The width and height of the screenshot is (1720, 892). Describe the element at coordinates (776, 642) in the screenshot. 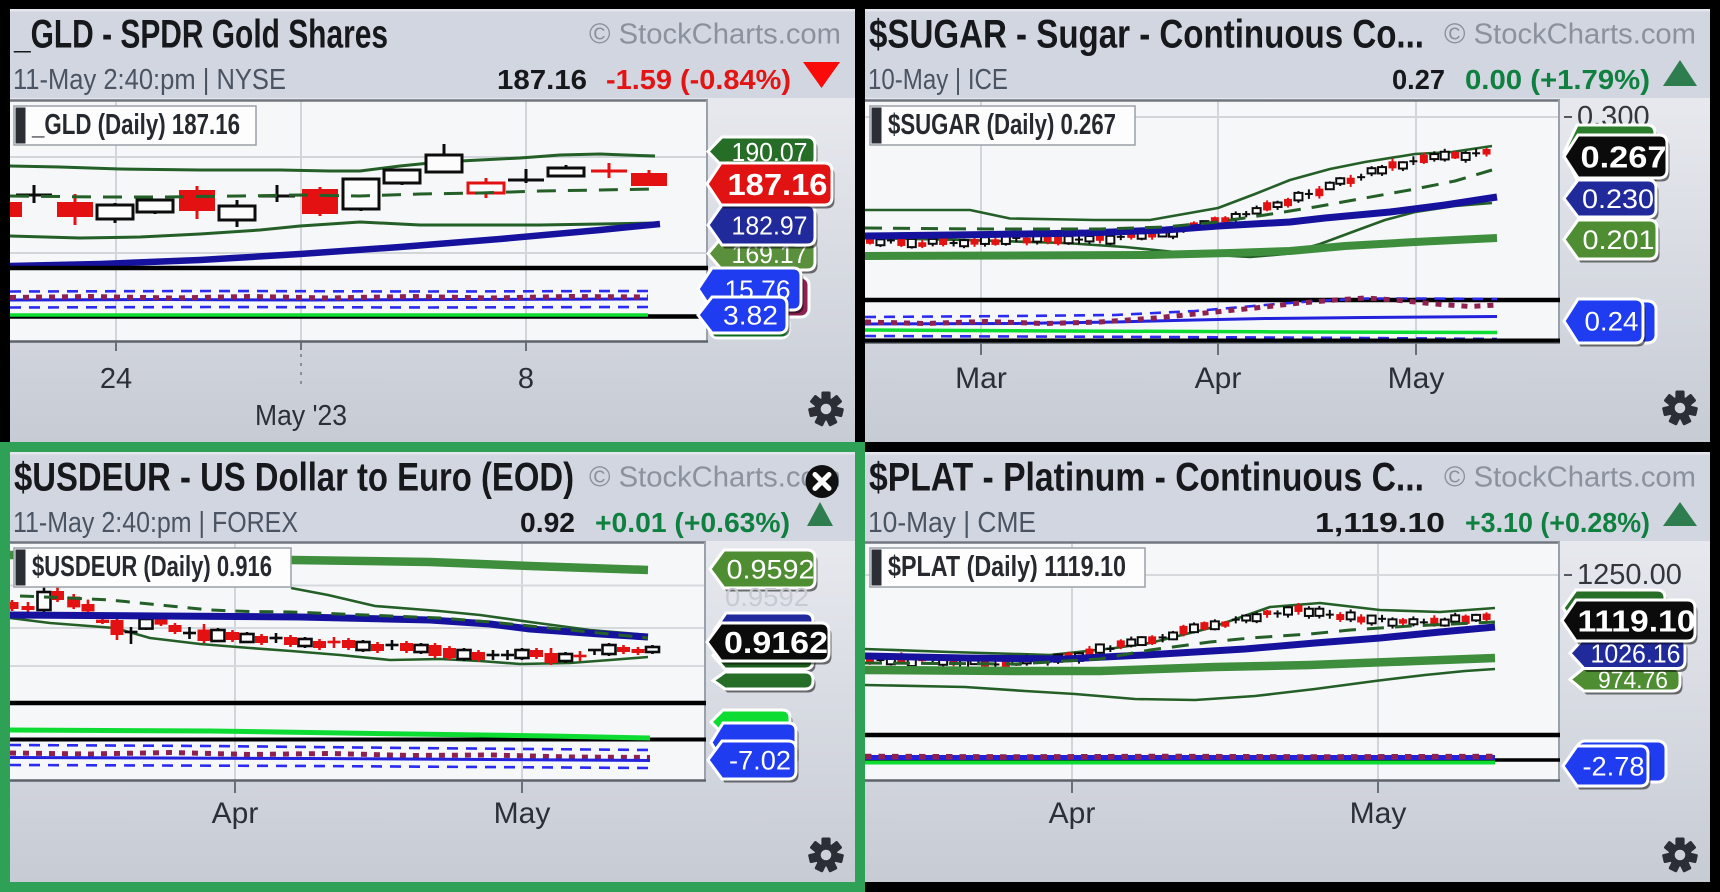

I see `svg-text: 0.9162` at that location.